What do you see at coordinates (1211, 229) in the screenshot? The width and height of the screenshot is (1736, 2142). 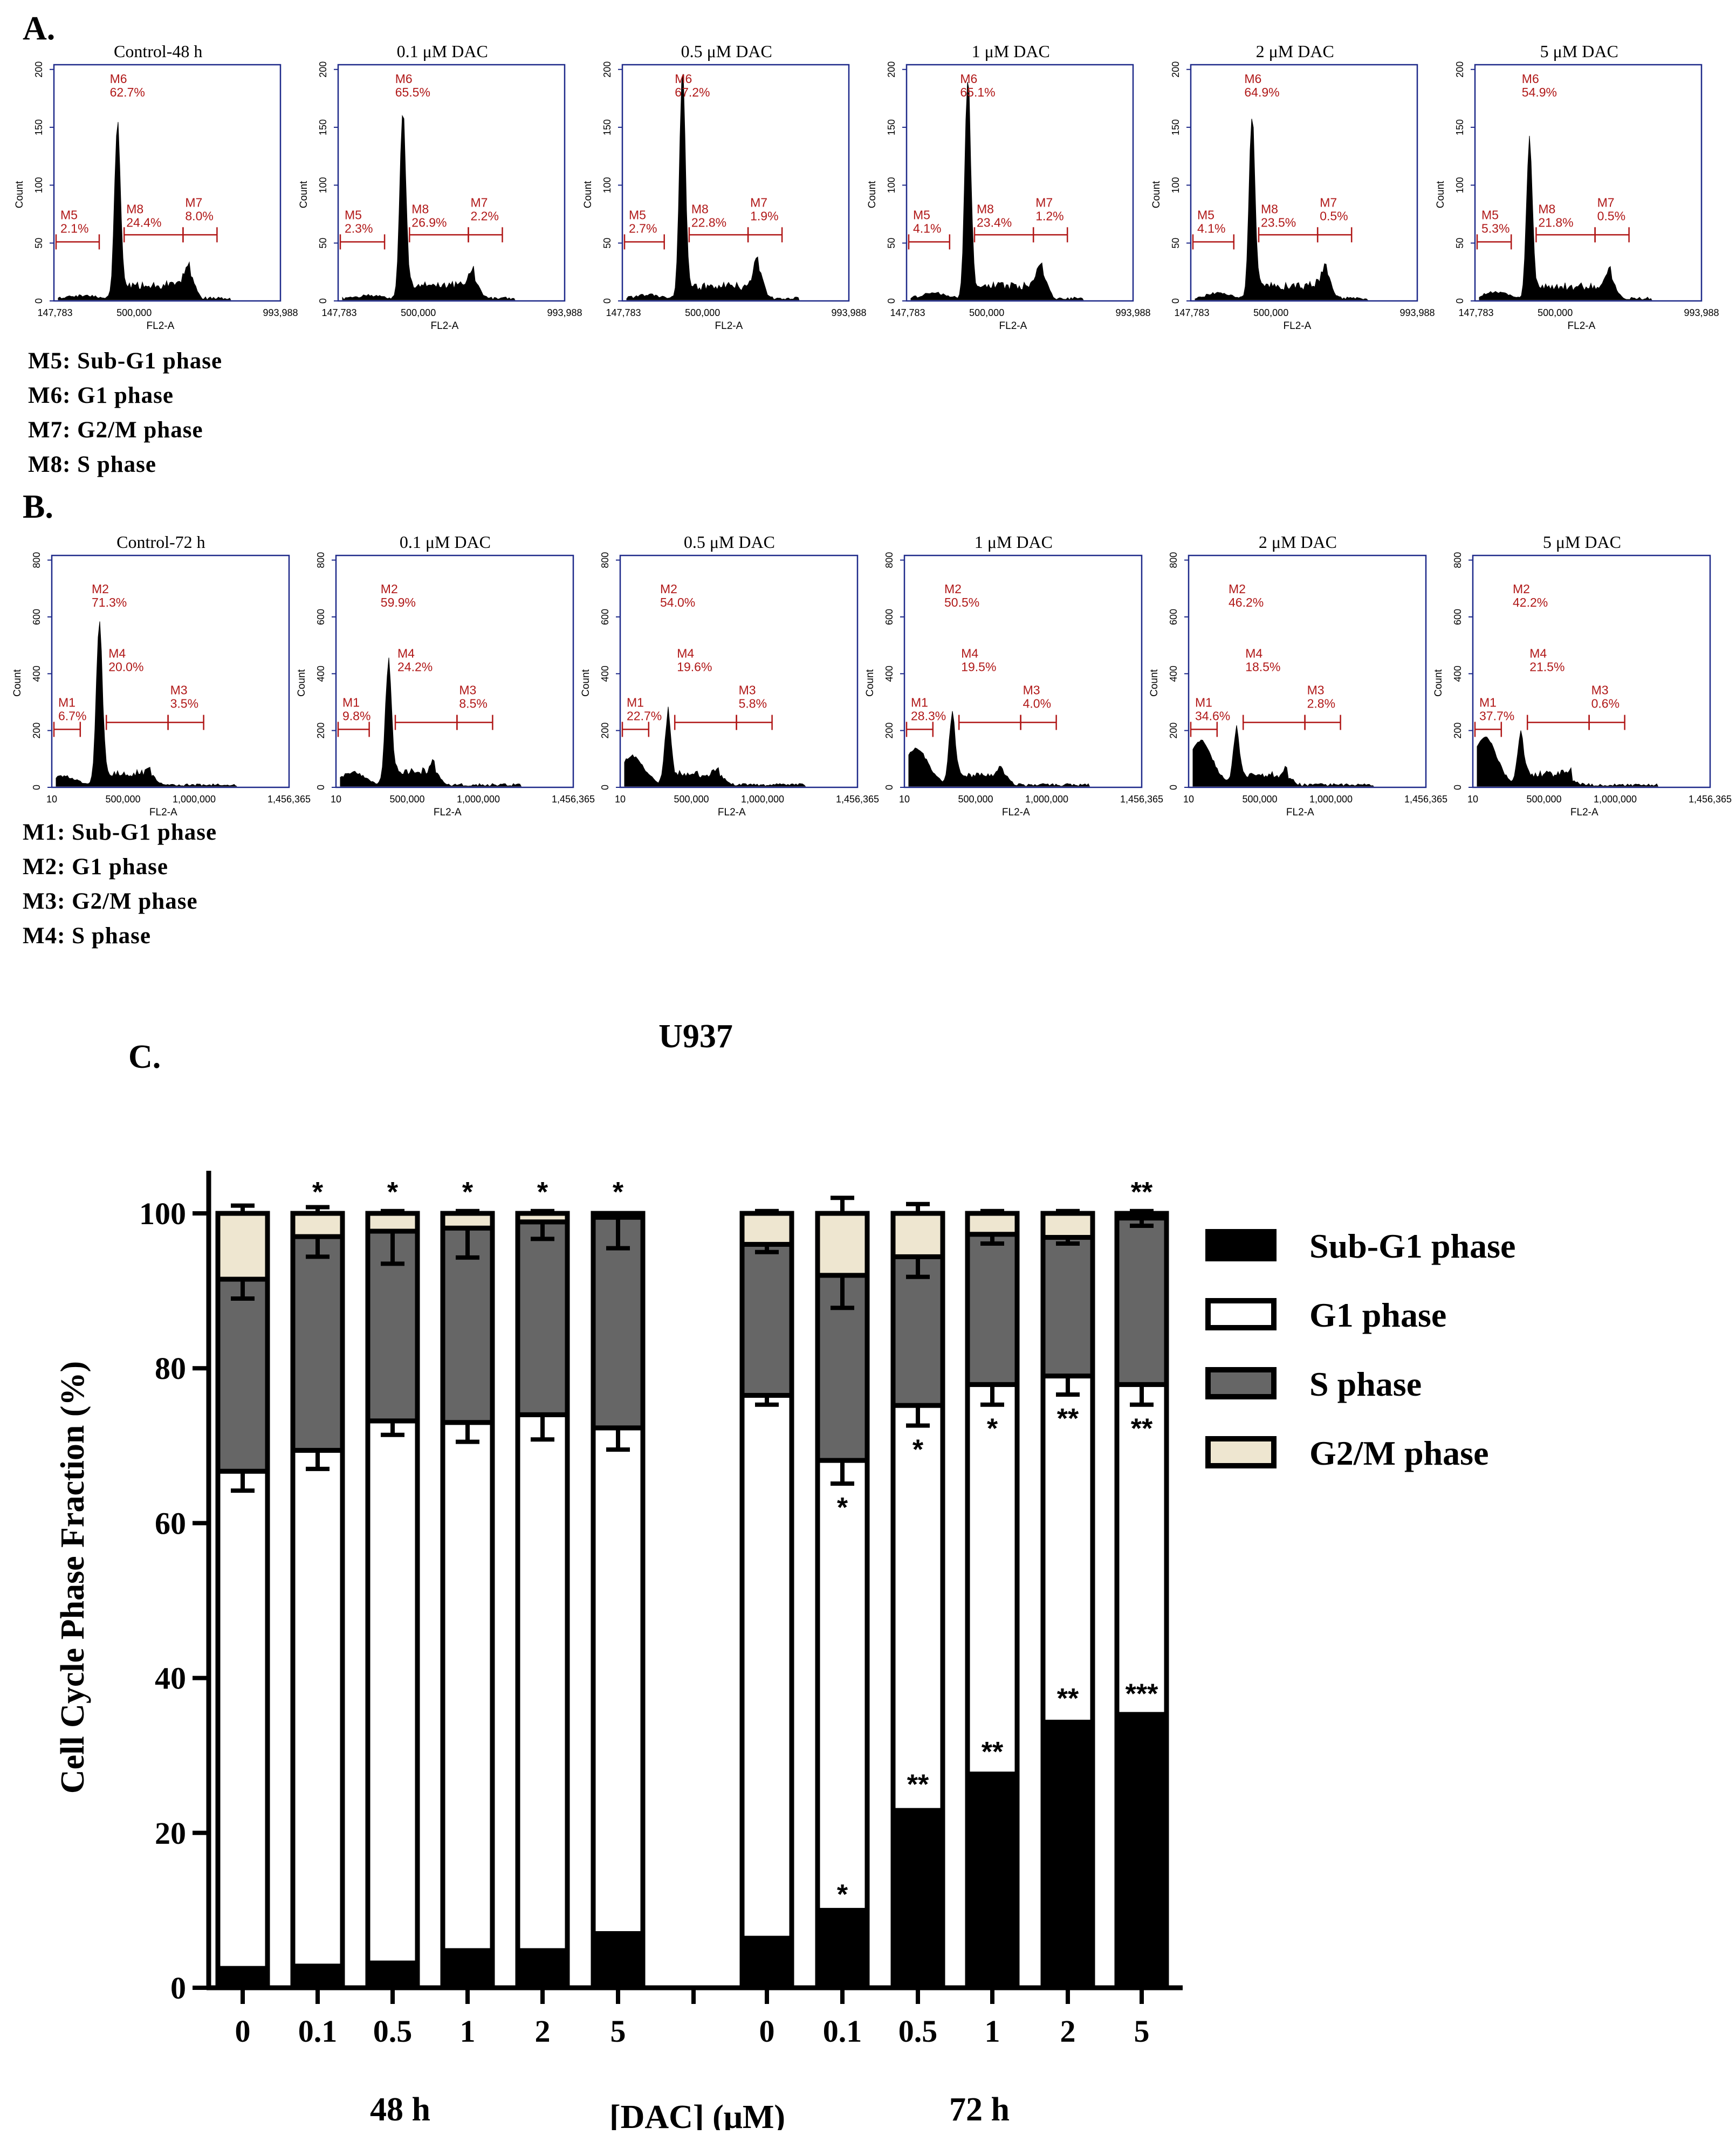 I see `subg1-gate-percent: 4.1%` at bounding box center [1211, 229].